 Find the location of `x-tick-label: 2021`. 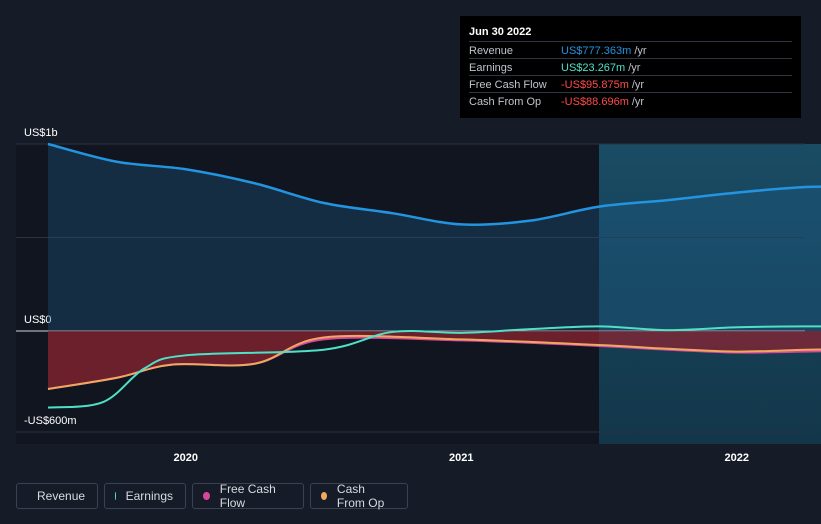

x-tick-label: 2021 is located at coordinates (461, 458).